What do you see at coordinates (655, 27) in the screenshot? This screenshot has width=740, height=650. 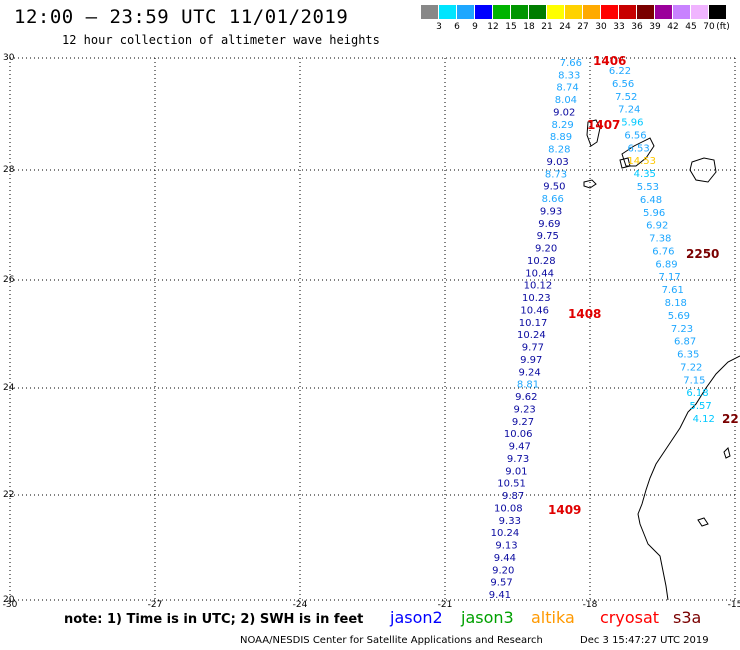 I see `legend-tick-label: 39` at bounding box center [655, 27].